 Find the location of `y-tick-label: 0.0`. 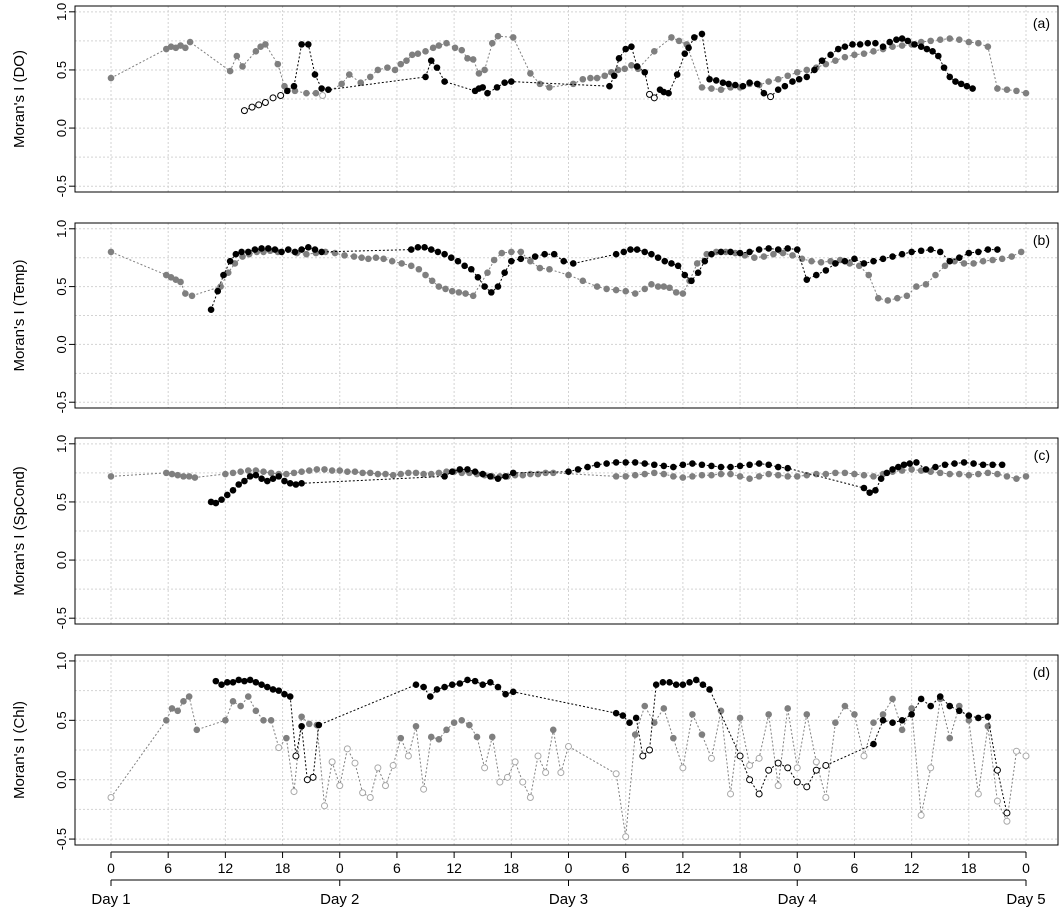

y-tick-label: 0.0 is located at coordinates (61, 560).